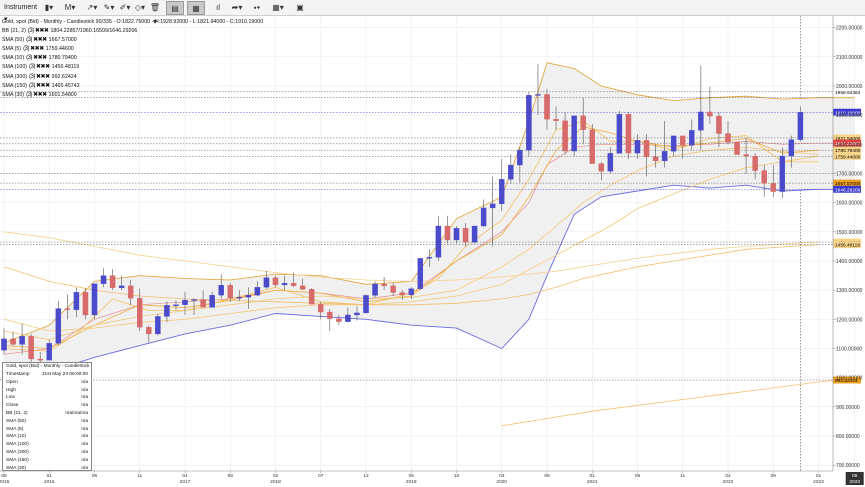 The width and height of the screenshot is (865, 487). I want to click on legend-name: SMA (50), so click(13, 40).